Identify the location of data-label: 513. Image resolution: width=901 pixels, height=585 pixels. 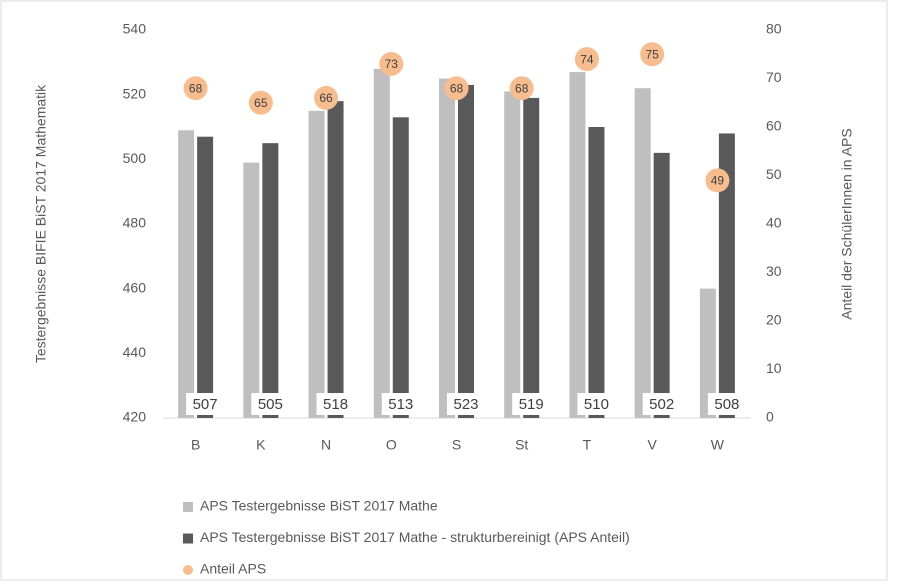
(400, 404).